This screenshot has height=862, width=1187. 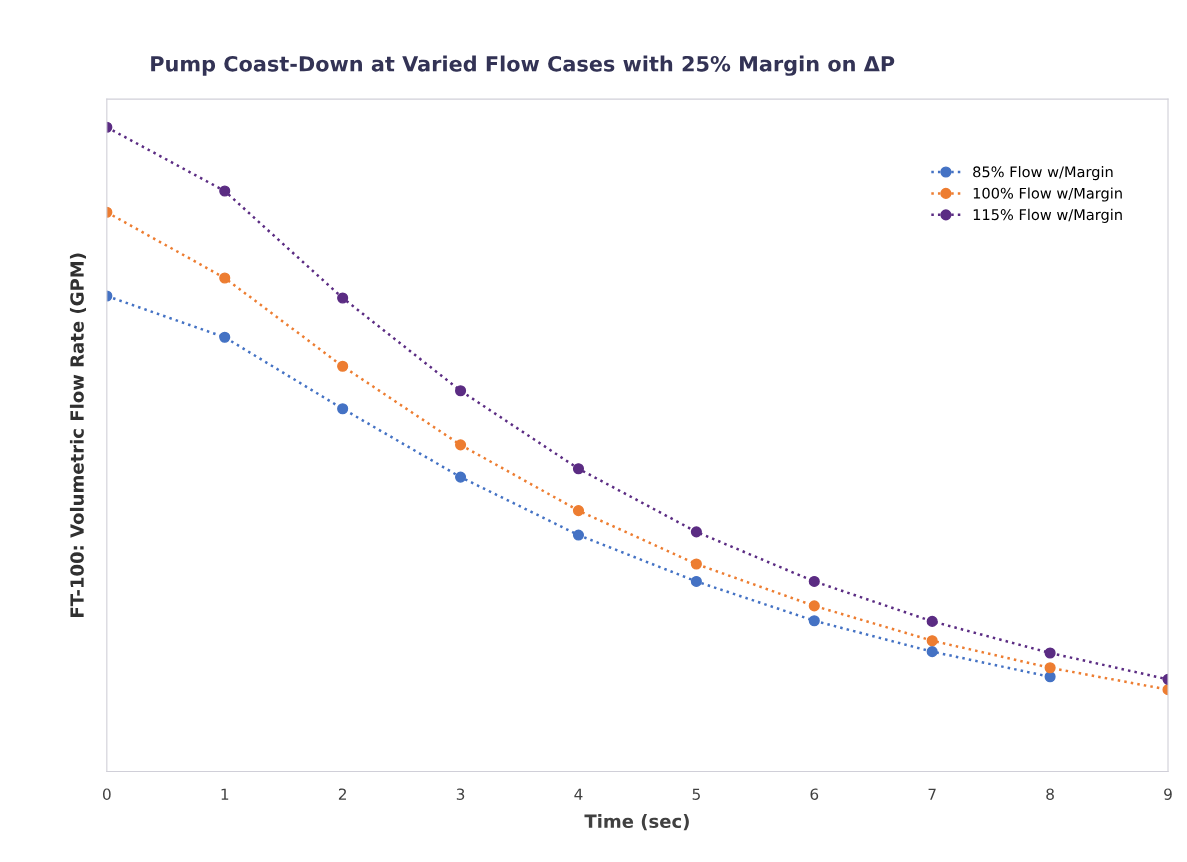 I want to click on legend-label: 100% Flow w/Margin, so click(x=1047, y=194).